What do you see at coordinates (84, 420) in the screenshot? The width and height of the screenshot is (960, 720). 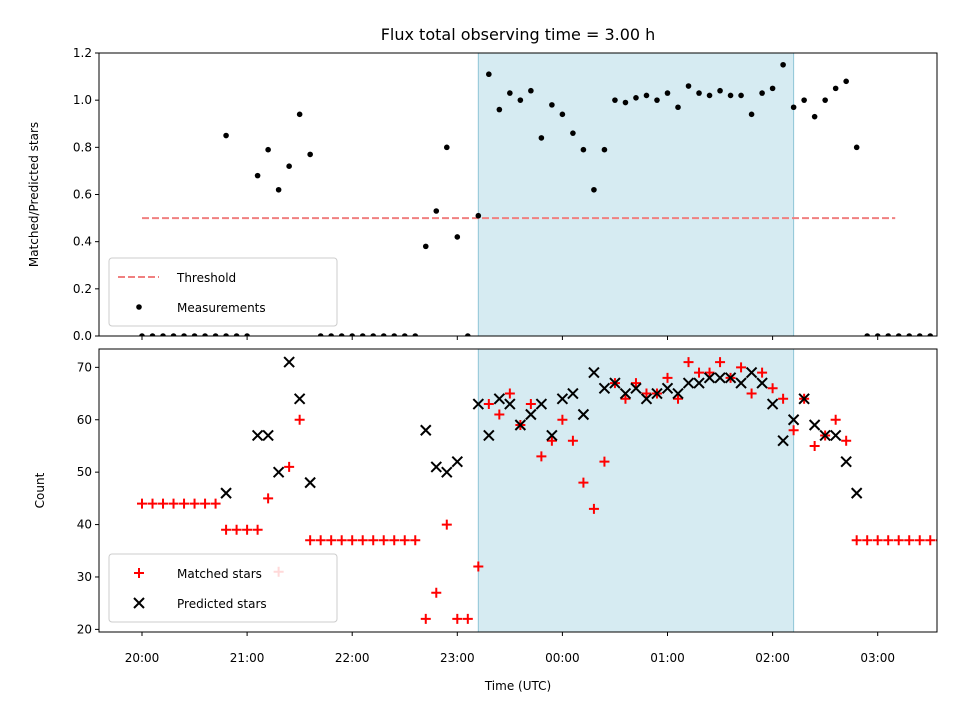 I see `y-tick-label: 60` at bounding box center [84, 420].